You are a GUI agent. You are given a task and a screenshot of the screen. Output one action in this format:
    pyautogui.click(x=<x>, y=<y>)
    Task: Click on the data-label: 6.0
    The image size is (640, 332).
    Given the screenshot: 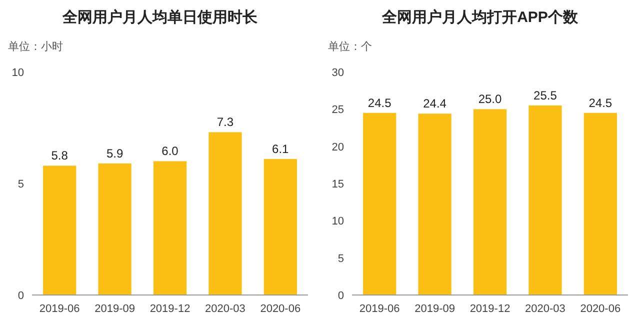 What is the action you would take?
    pyautogui.click(x=170, y=151)
    